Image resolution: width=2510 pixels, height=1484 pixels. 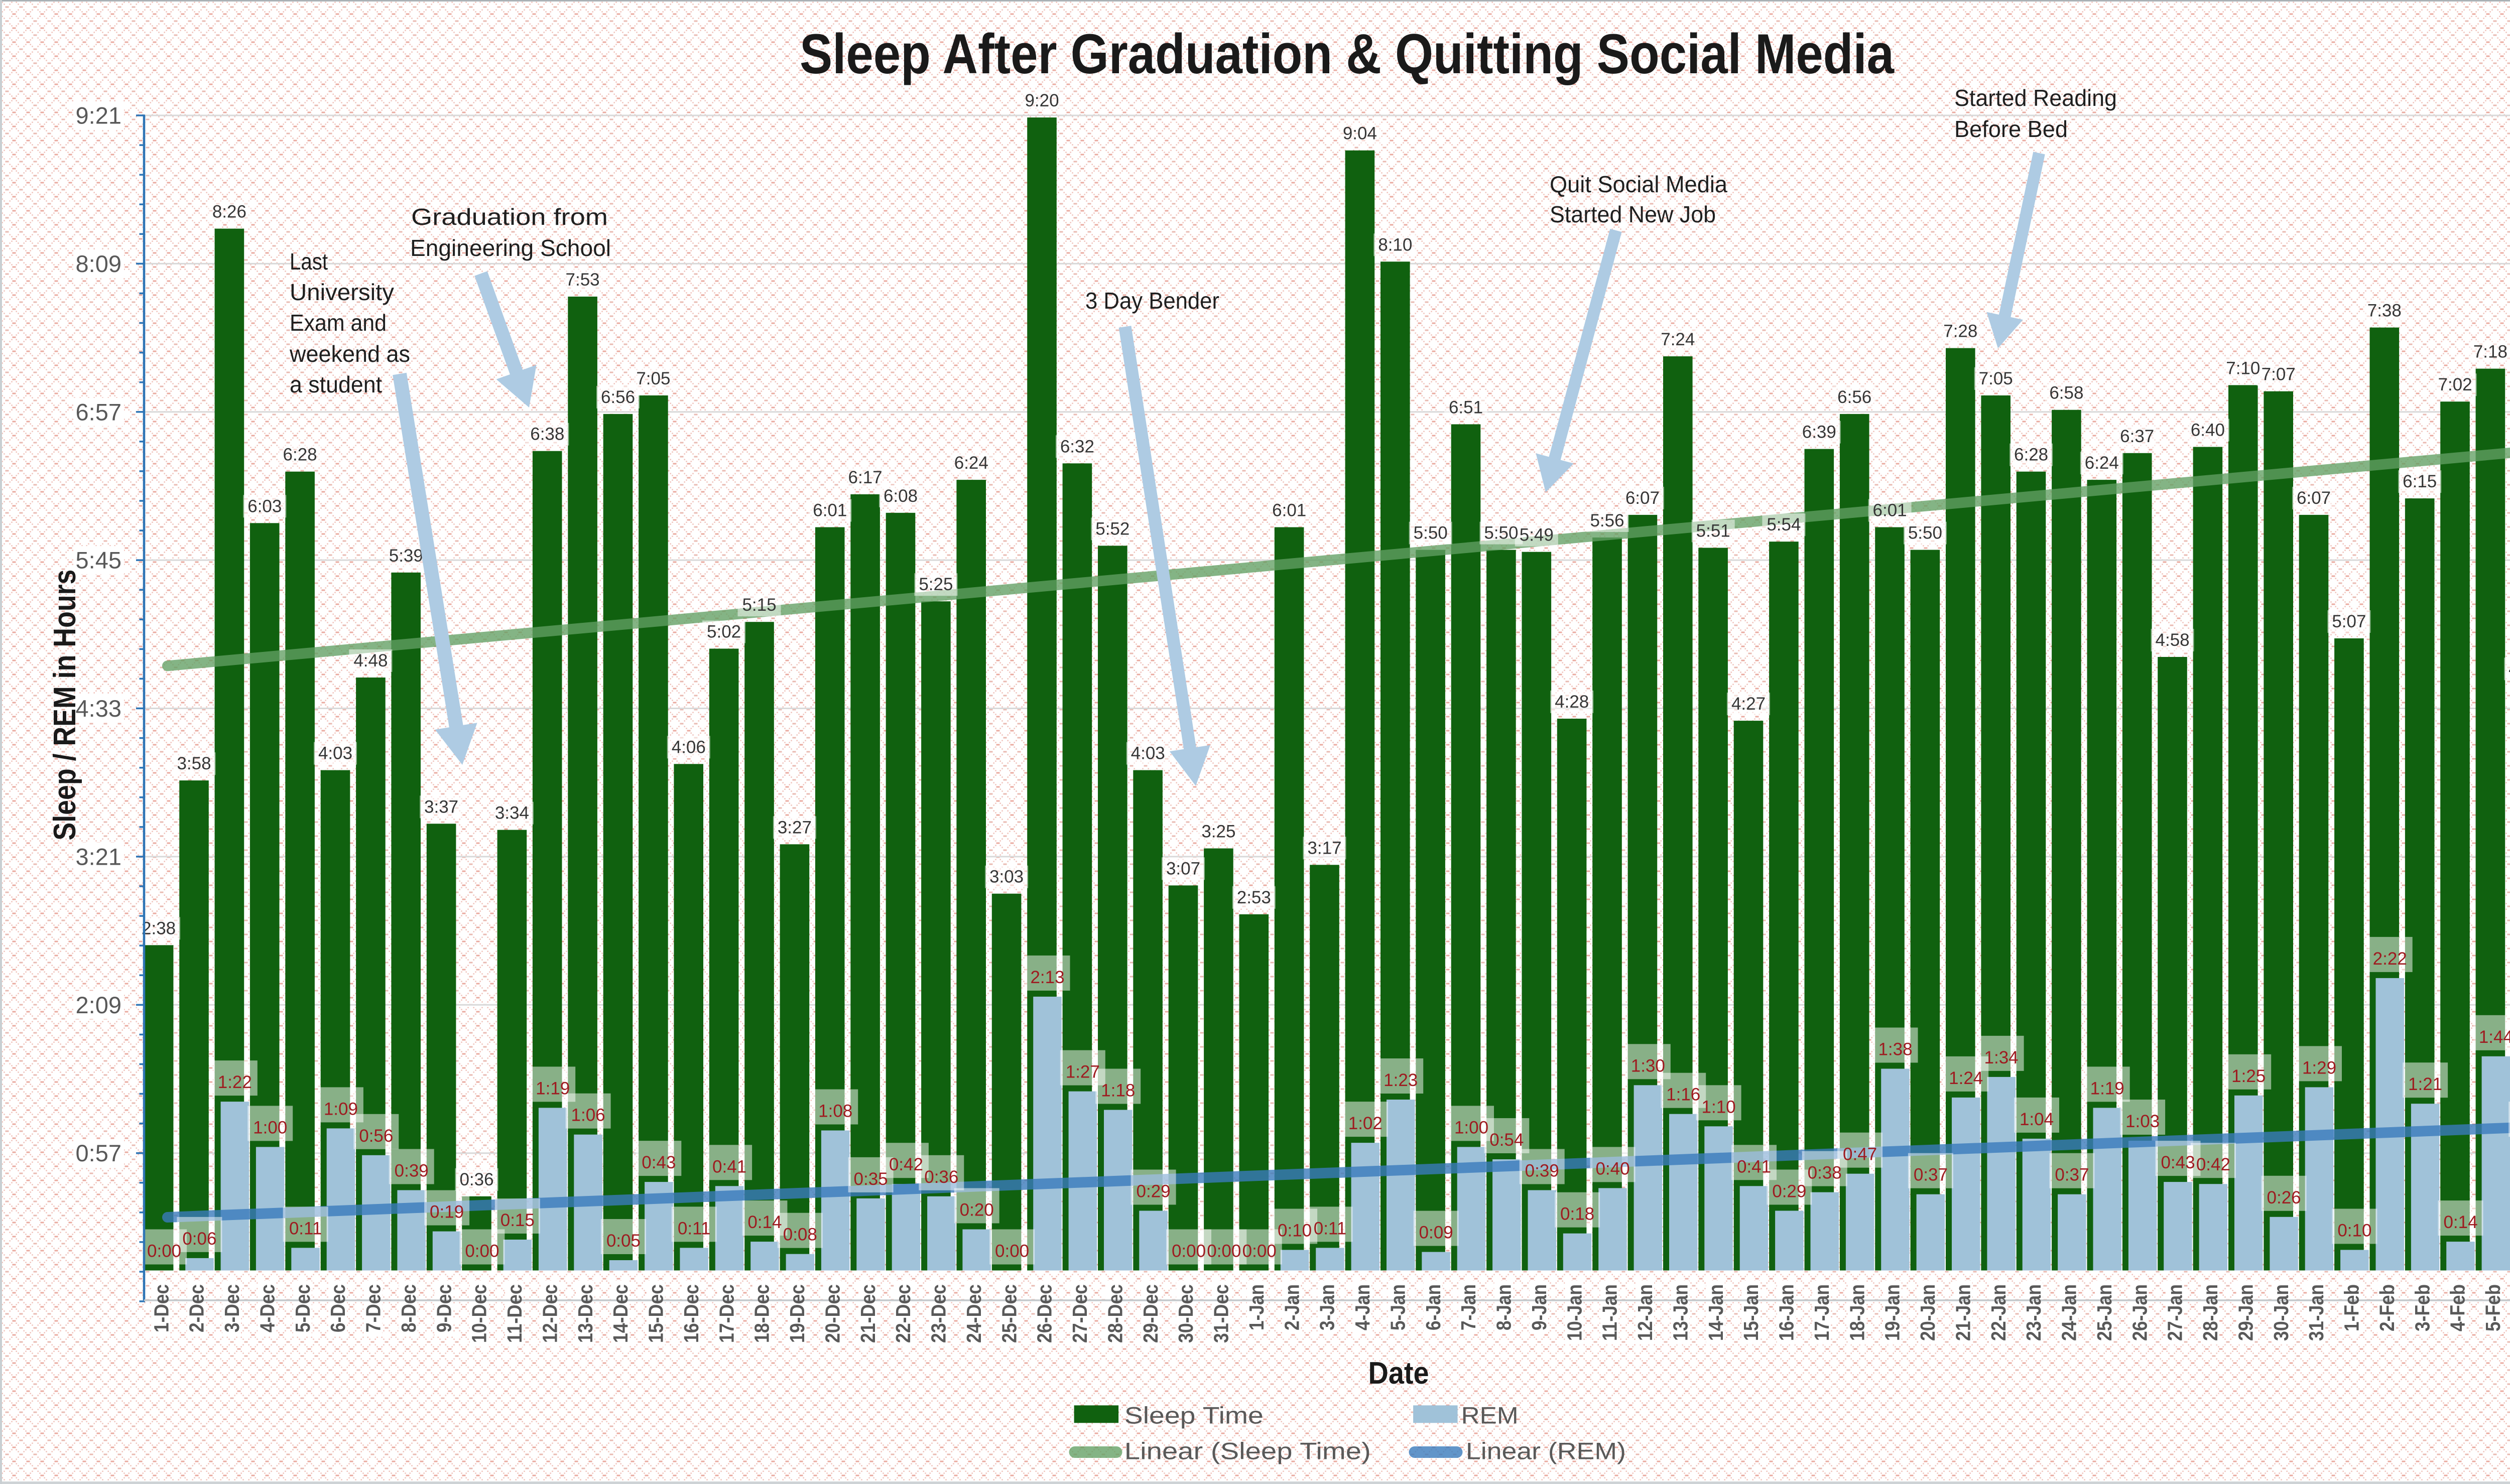 What do you see at coordinates (98, 1153) in the screenshot?
I see `svg-text: 0:57` at bounding box center [98, 1153].